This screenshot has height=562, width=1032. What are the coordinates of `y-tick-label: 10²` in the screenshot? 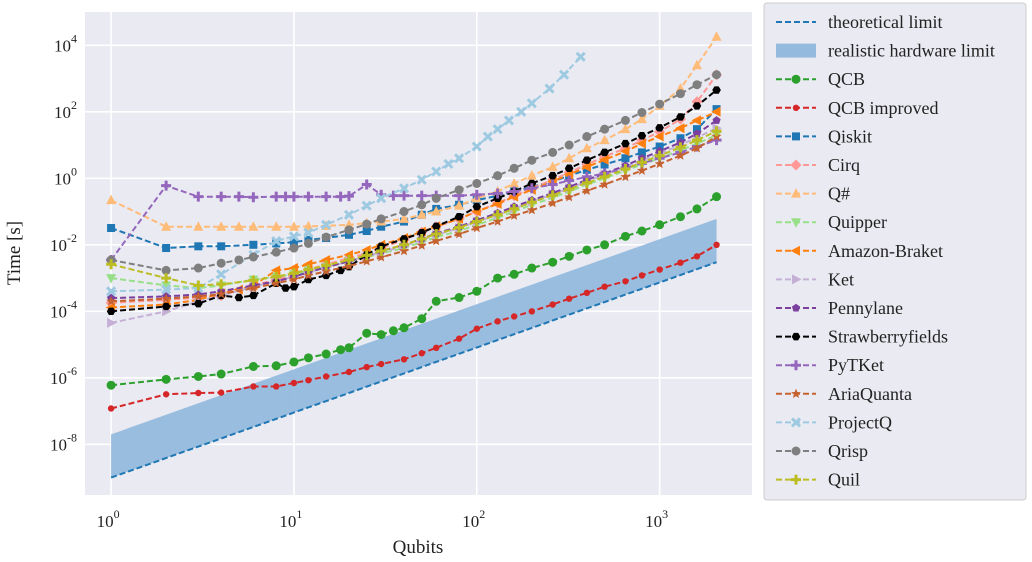 It's located at (65, 110).